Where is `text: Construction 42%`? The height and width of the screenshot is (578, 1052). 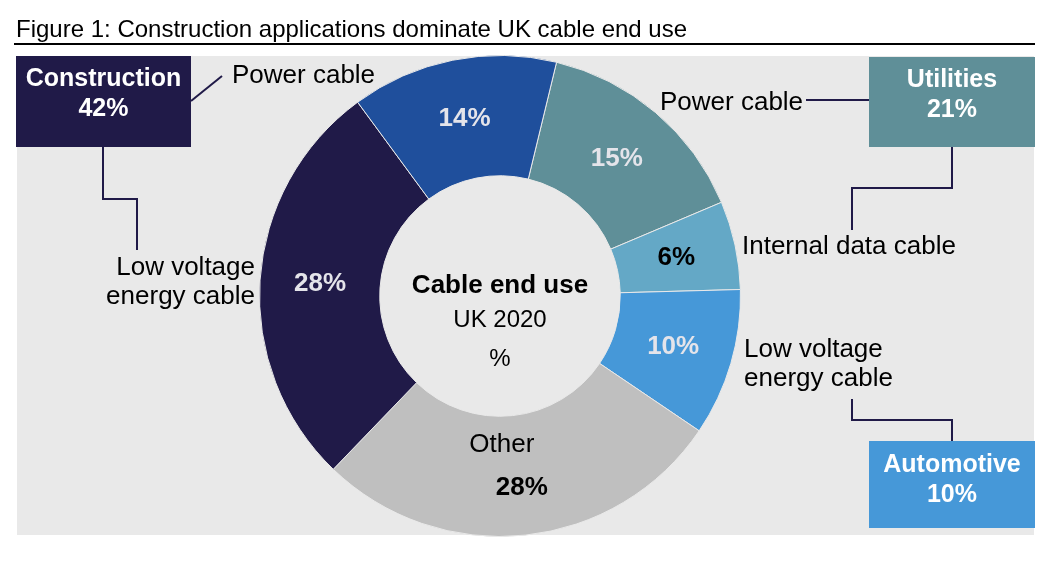 text: Construction 42% is located at coordinates (103, 101).